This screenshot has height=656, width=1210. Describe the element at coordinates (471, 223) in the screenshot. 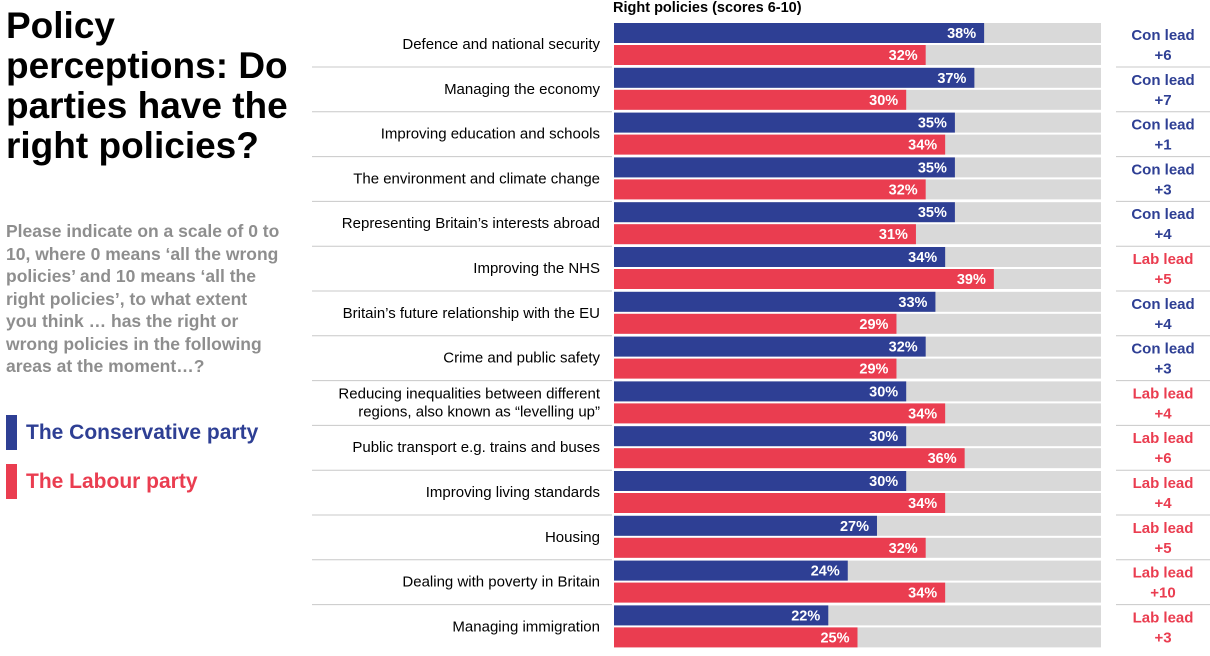

I see `category-label: Representing Britain’s interests abroad` at that location.